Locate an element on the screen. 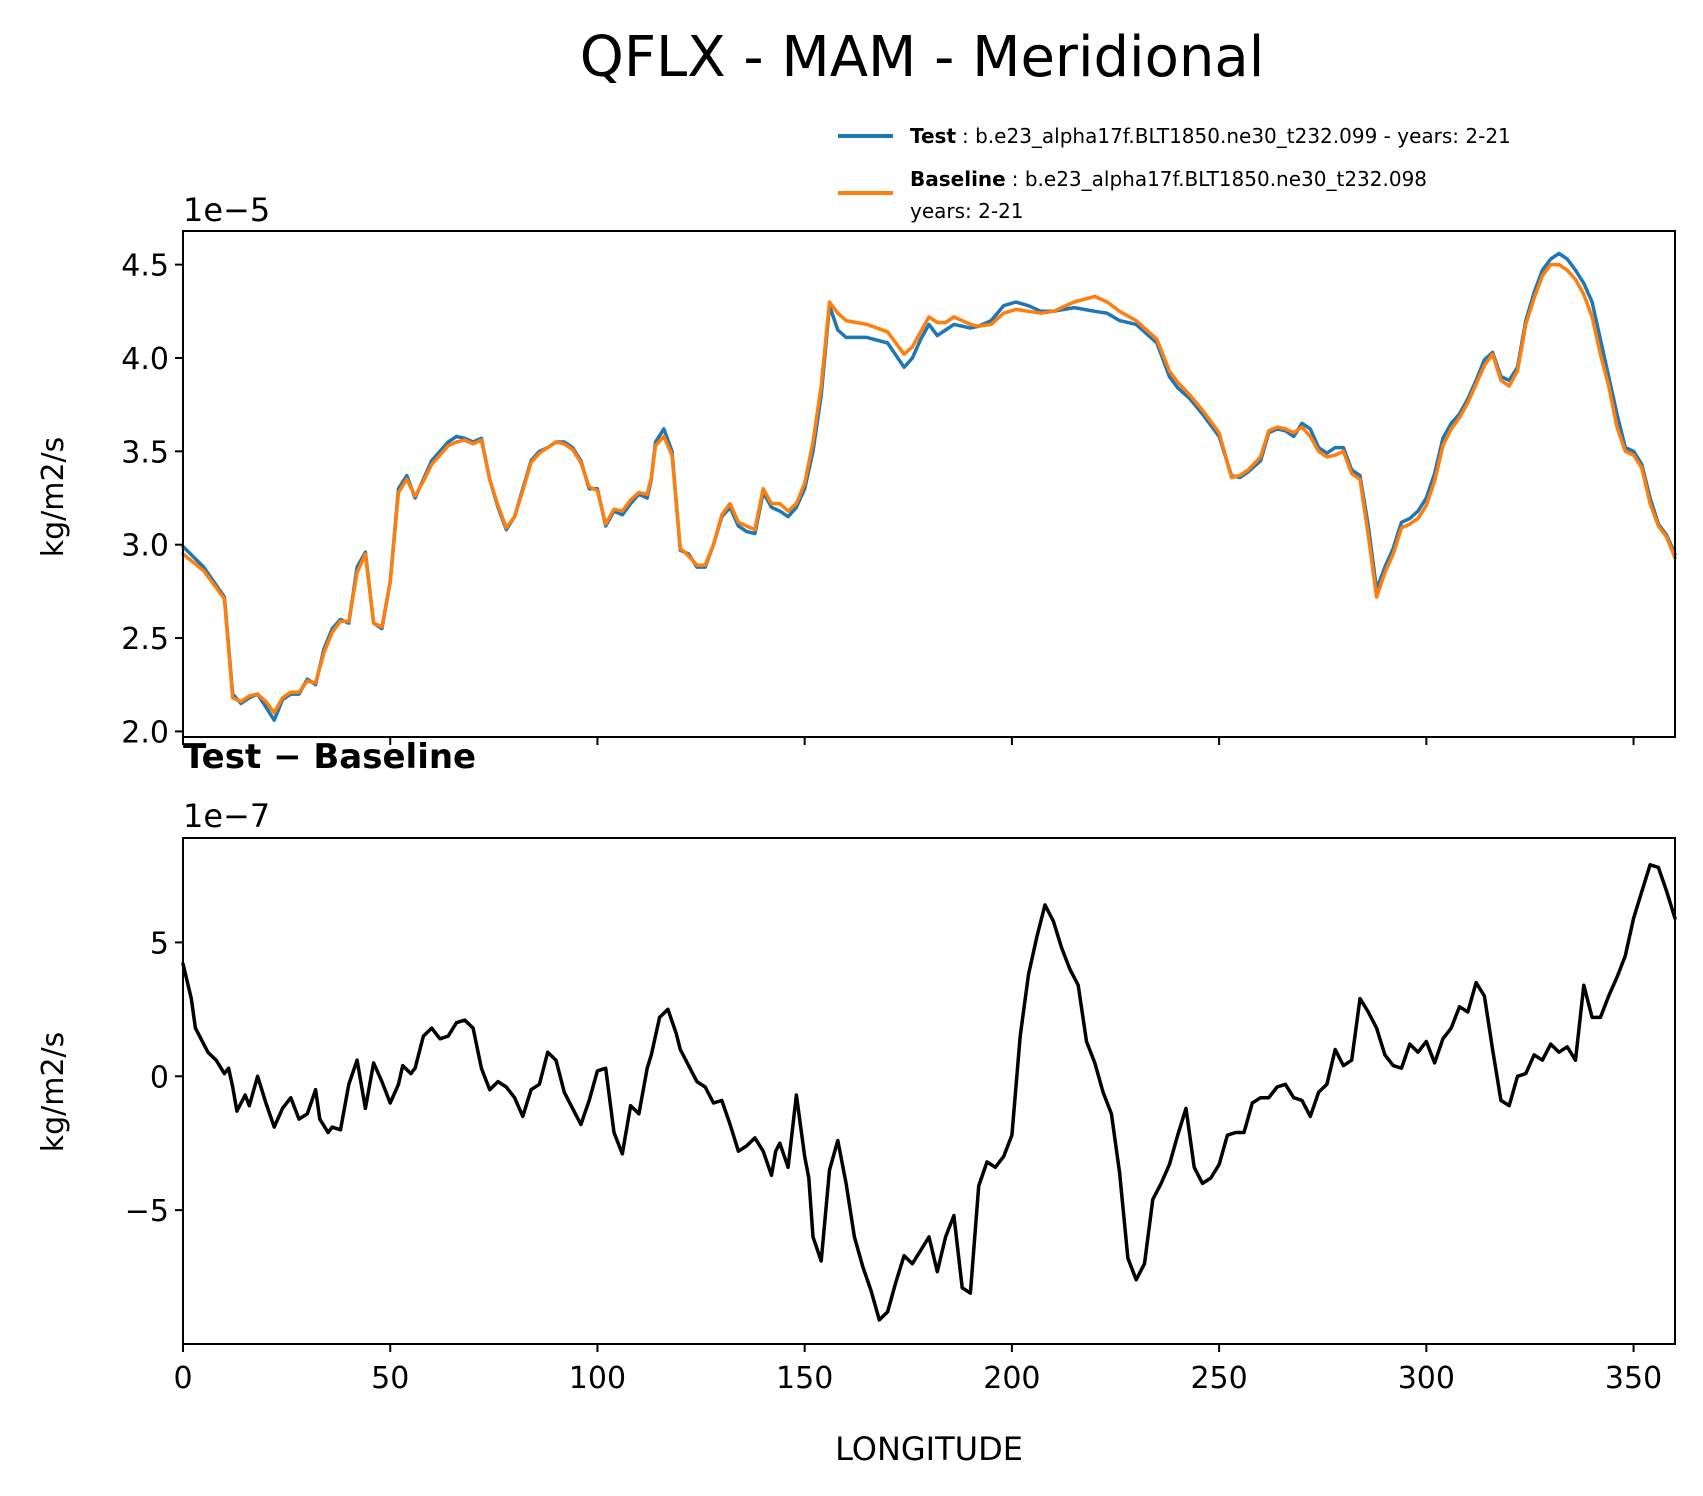 The width and height of the screenshot is (1703, 1496). bottom-x-tick-label: 150 is located at coordinates (804, 1378).